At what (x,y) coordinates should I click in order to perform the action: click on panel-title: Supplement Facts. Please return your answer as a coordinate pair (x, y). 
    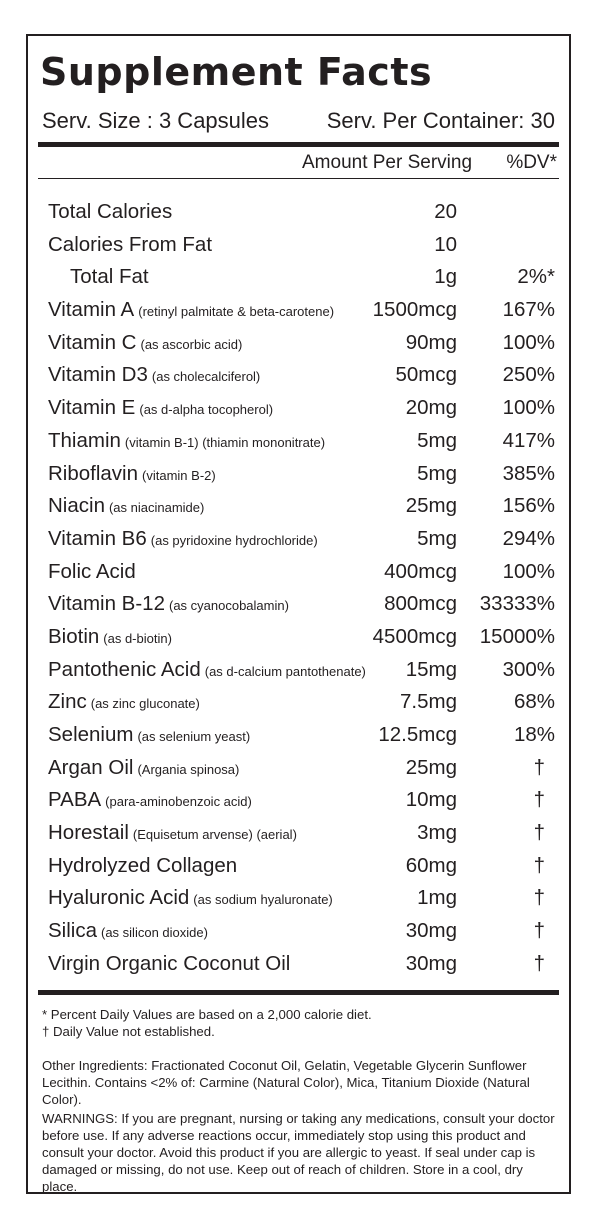
    Looking at the image, I should click on (236, 72).